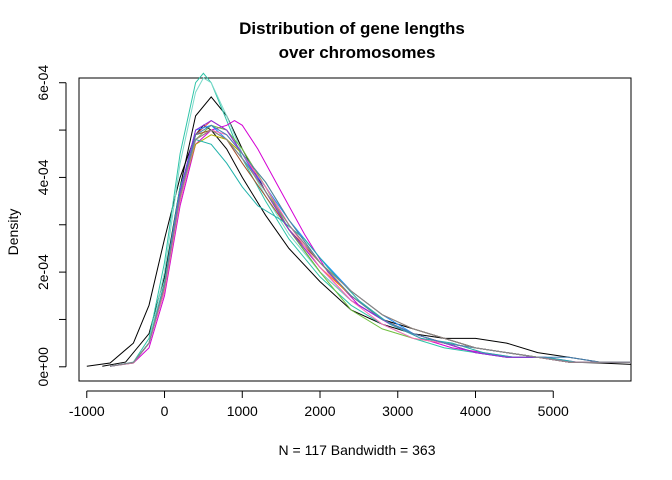  Describe the element at coordinates (352, 28) in the screenshot. I see `chart-title-line1: Distribution of gene lengths` at that location.